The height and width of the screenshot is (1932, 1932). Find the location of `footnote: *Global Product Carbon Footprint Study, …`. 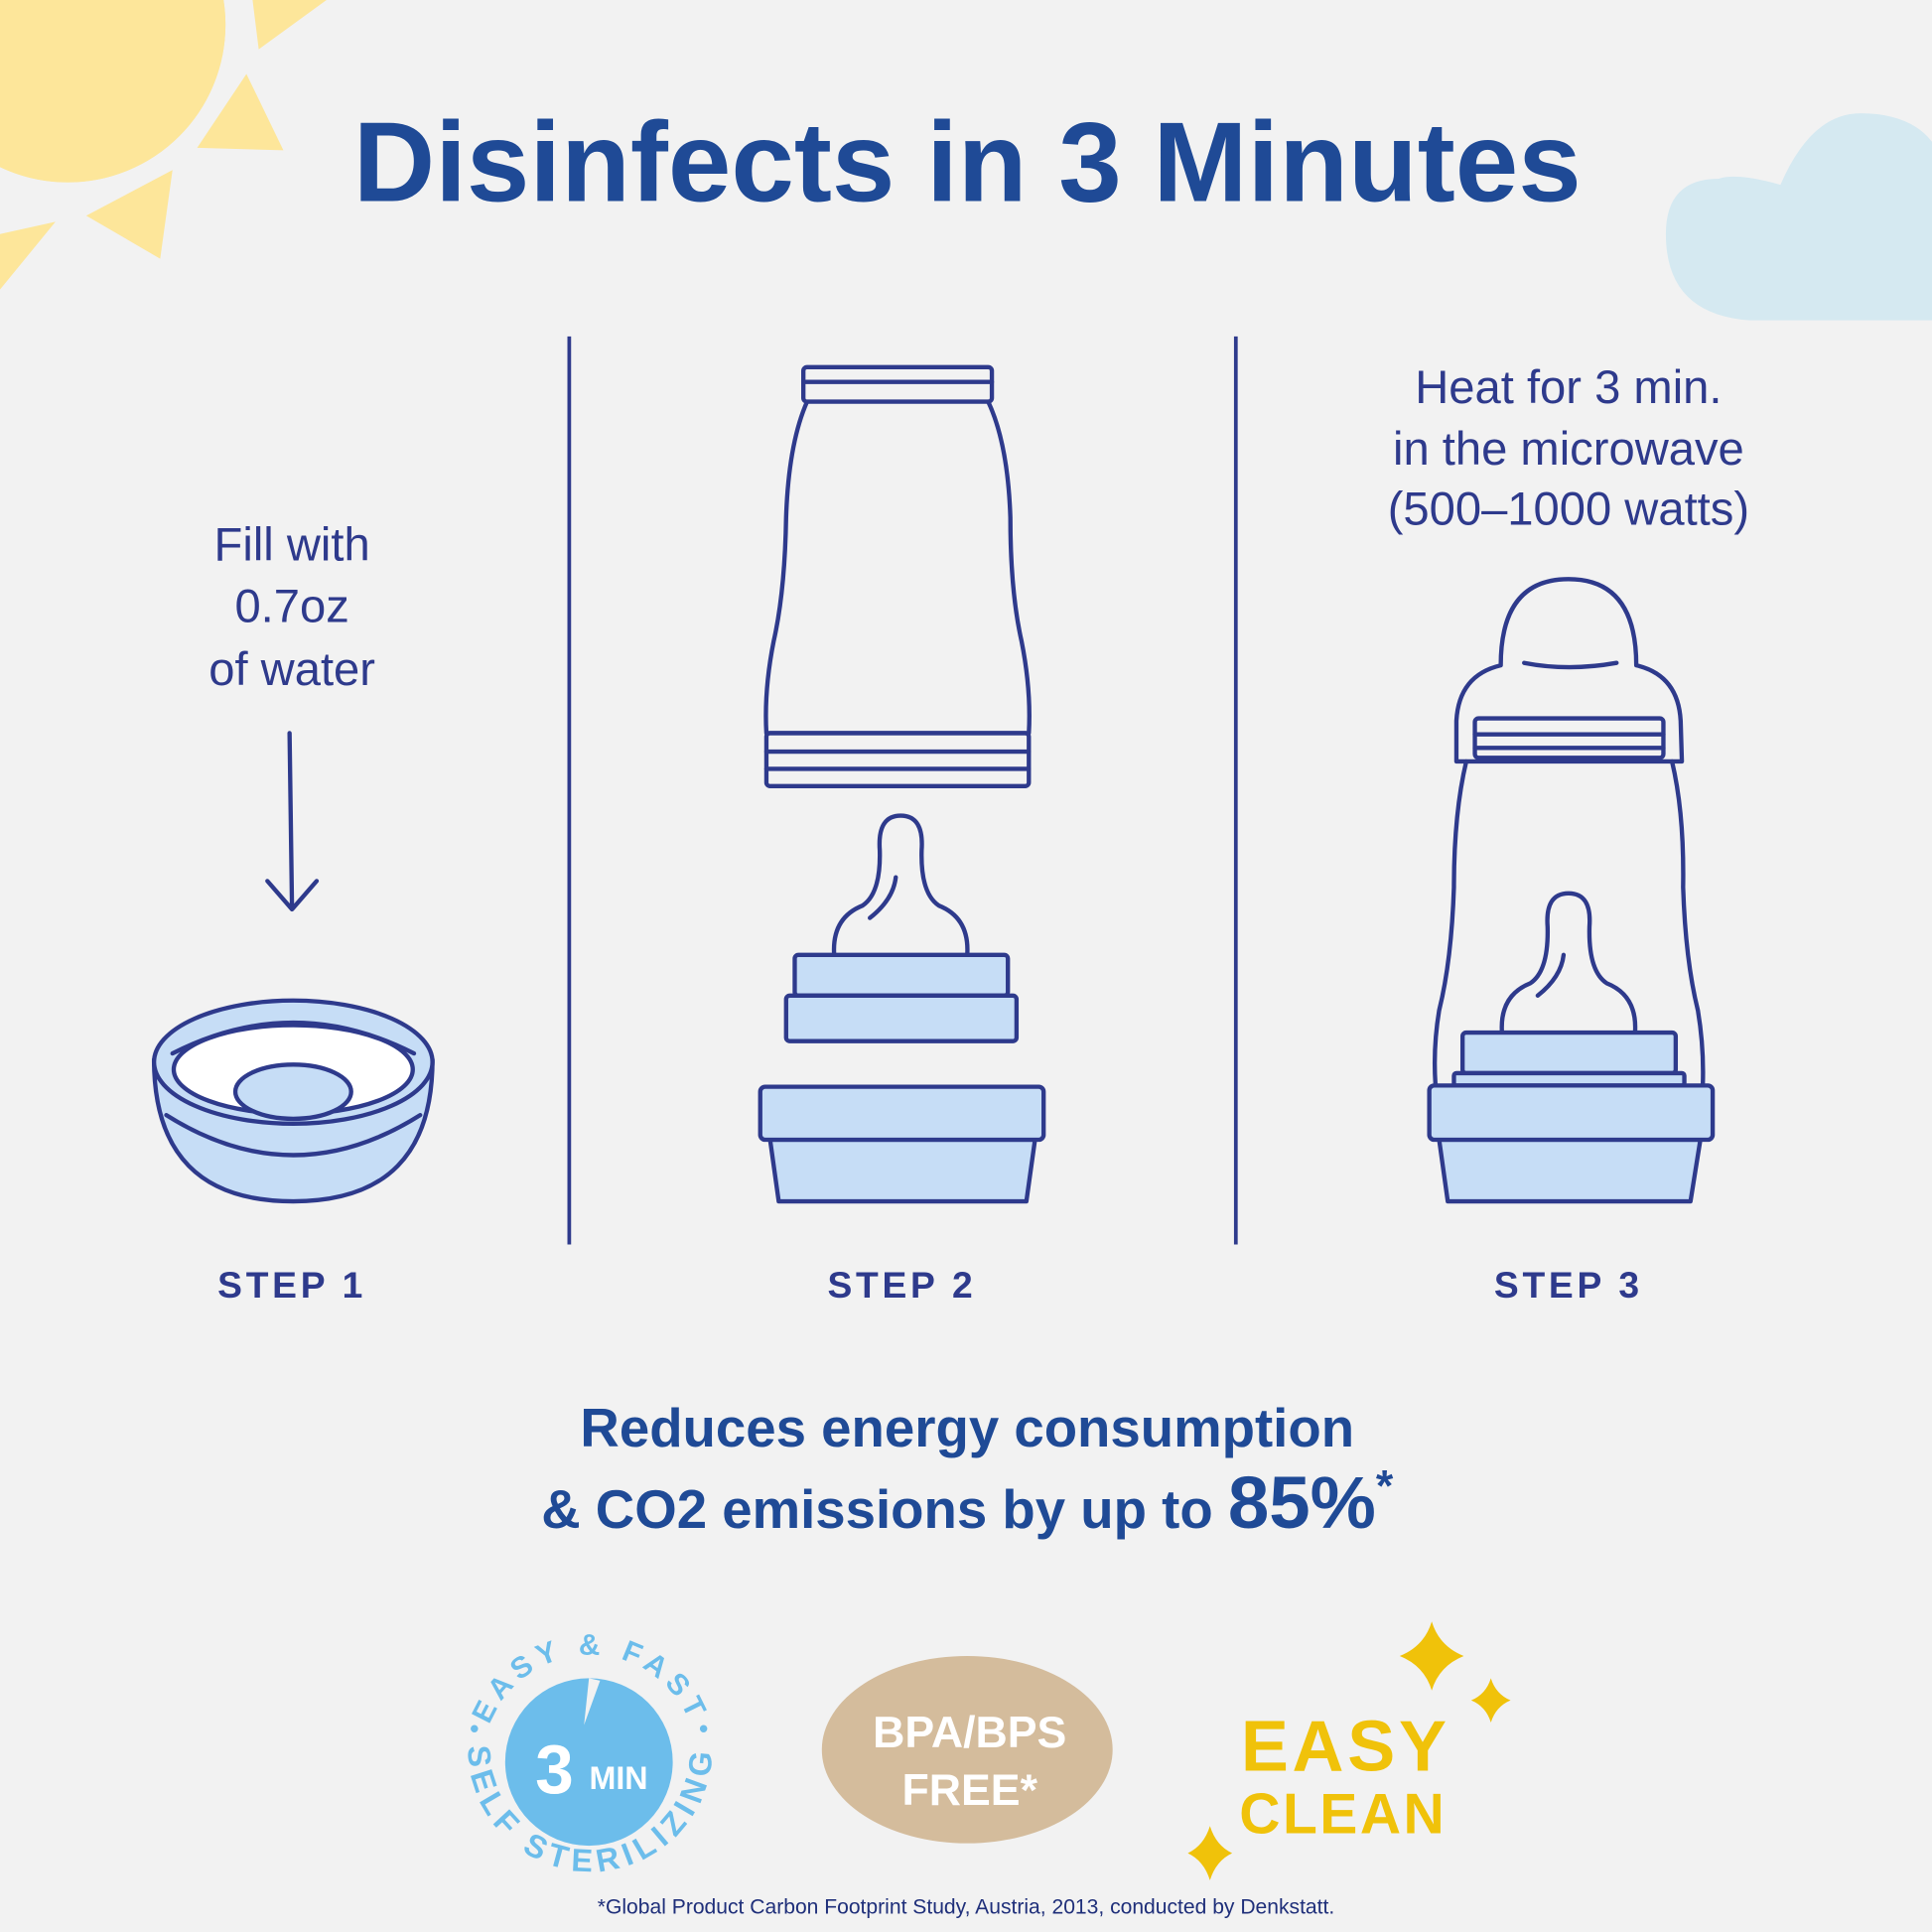

footnote: *Global Product Carbon Footprint Study, … is located at coordinates (966, 1907).